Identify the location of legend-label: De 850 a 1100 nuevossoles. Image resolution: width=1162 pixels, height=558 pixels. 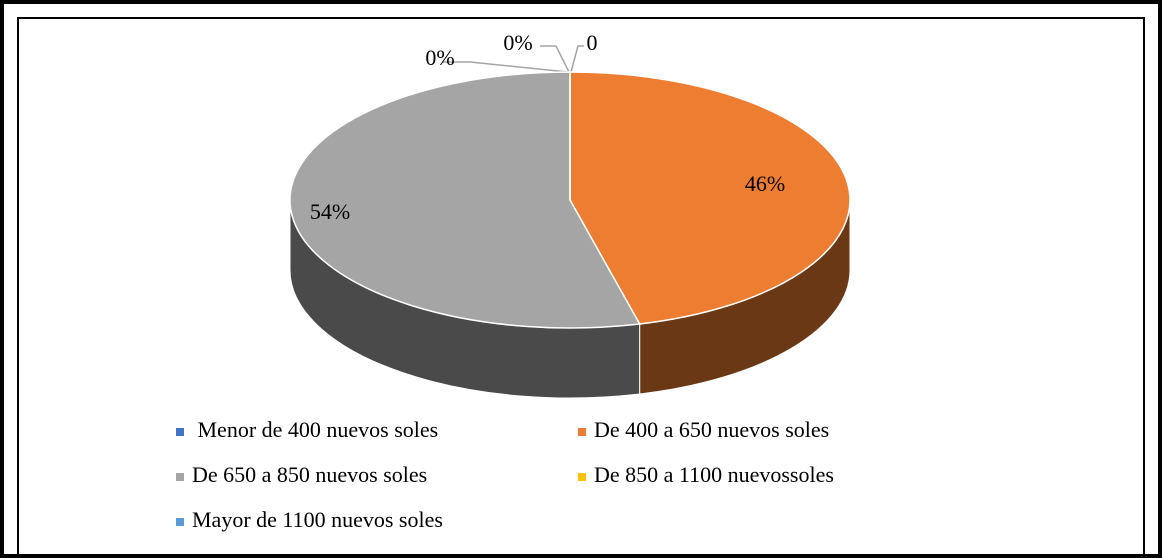
(714, 474).